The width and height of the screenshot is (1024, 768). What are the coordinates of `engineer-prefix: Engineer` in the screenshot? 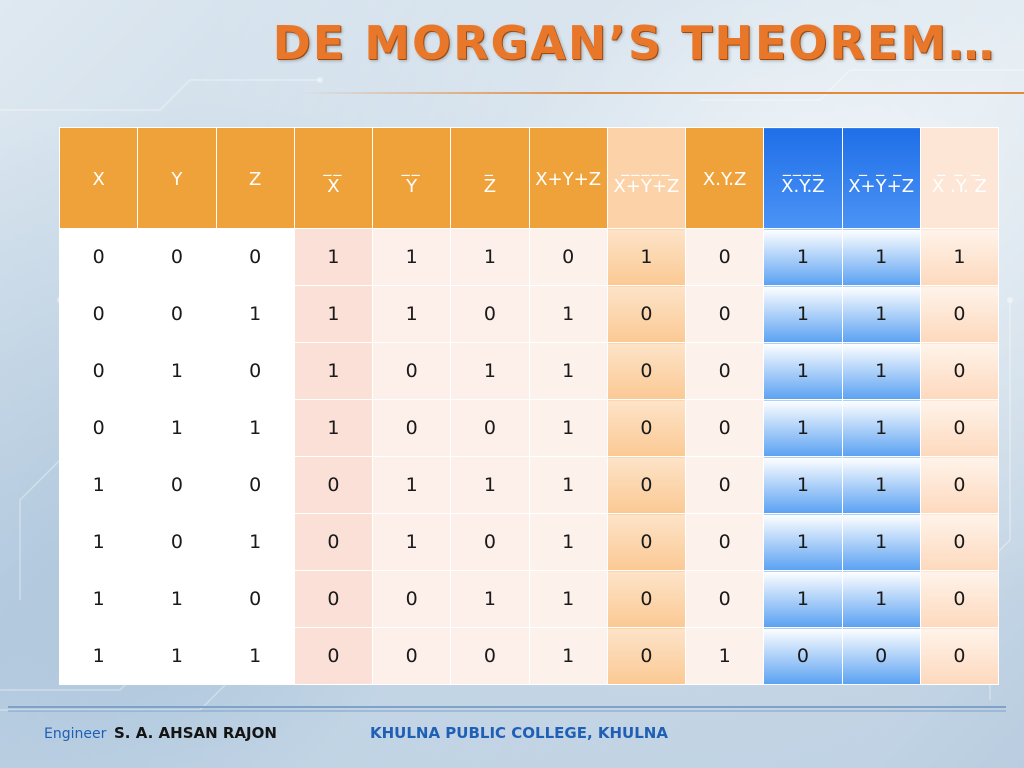 It's located at (75, 734).